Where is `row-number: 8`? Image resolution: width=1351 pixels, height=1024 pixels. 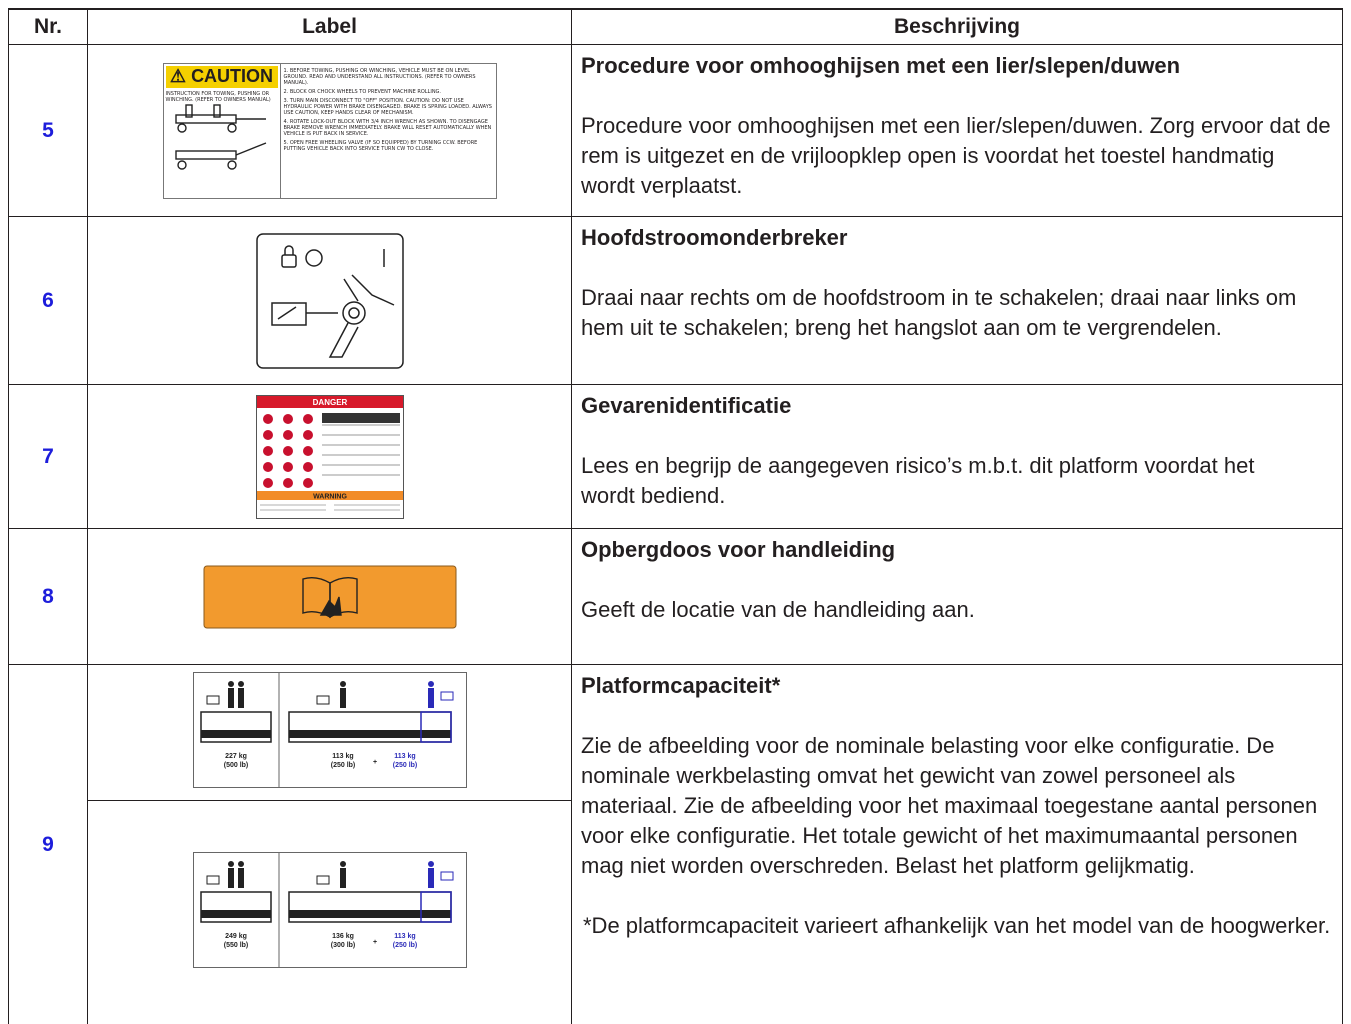 row-number: 8 is located at coordinates (47, 596).